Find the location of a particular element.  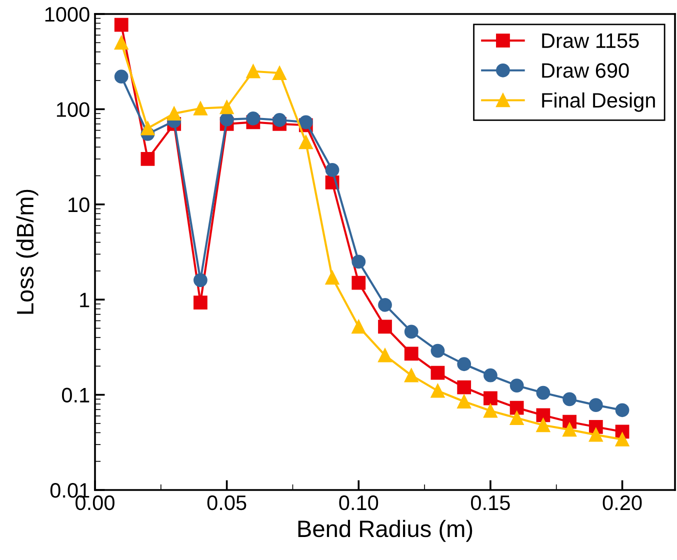

y-tick-label: 1000 is located at coordinates (67, 14).